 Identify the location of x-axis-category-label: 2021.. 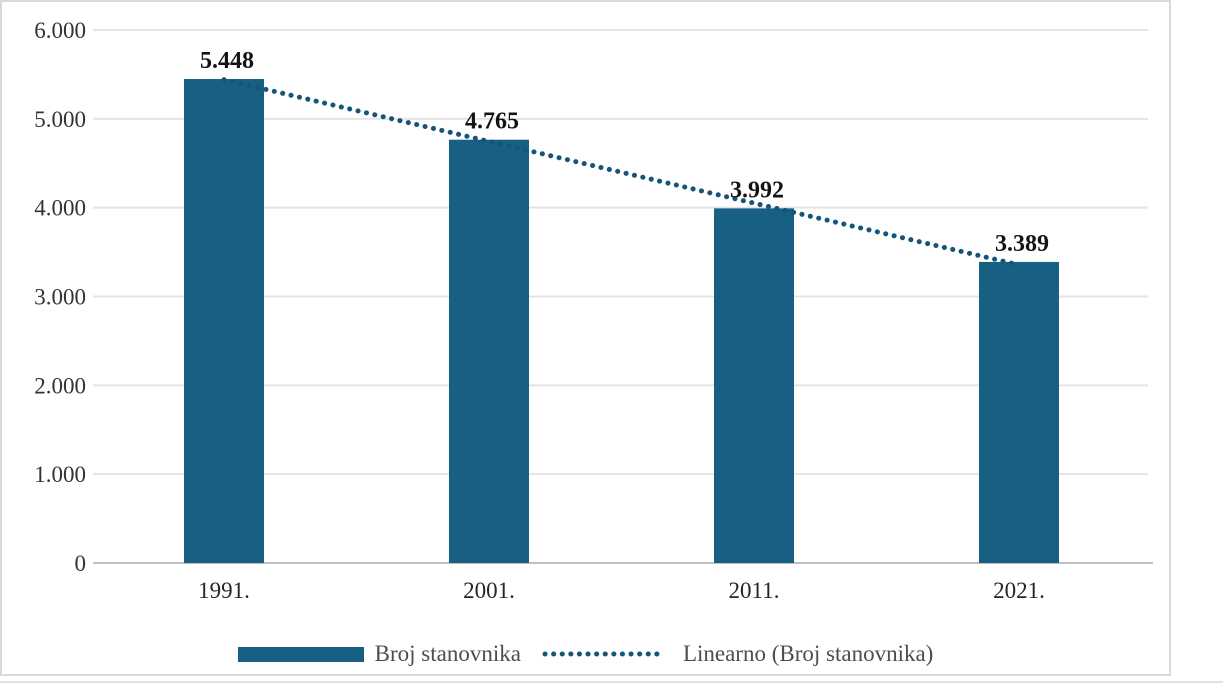
(1019, 590).